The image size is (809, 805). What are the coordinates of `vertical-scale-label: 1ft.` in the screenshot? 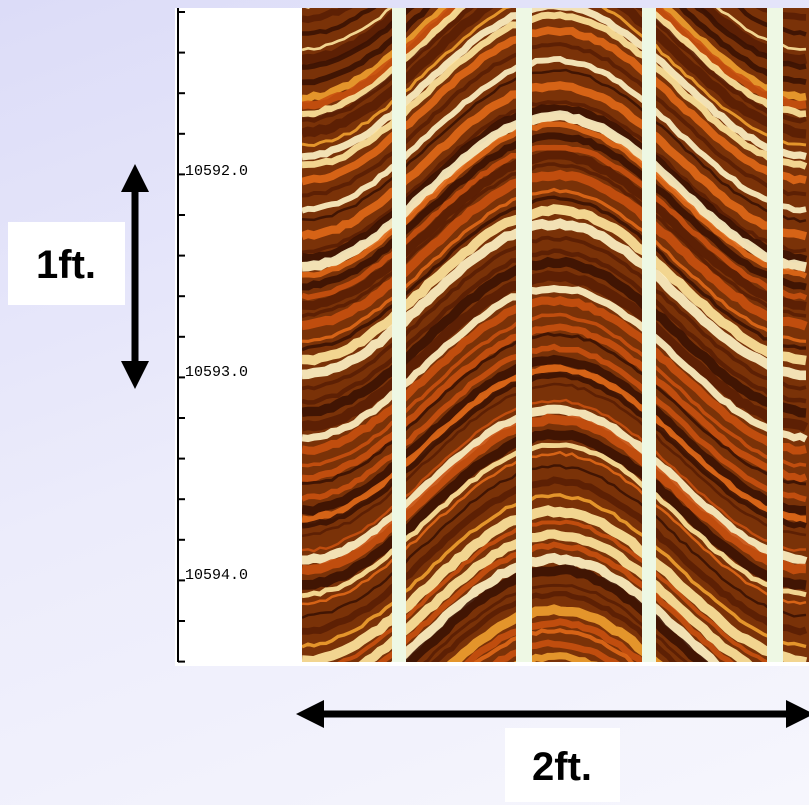 It's located at (66, 265).